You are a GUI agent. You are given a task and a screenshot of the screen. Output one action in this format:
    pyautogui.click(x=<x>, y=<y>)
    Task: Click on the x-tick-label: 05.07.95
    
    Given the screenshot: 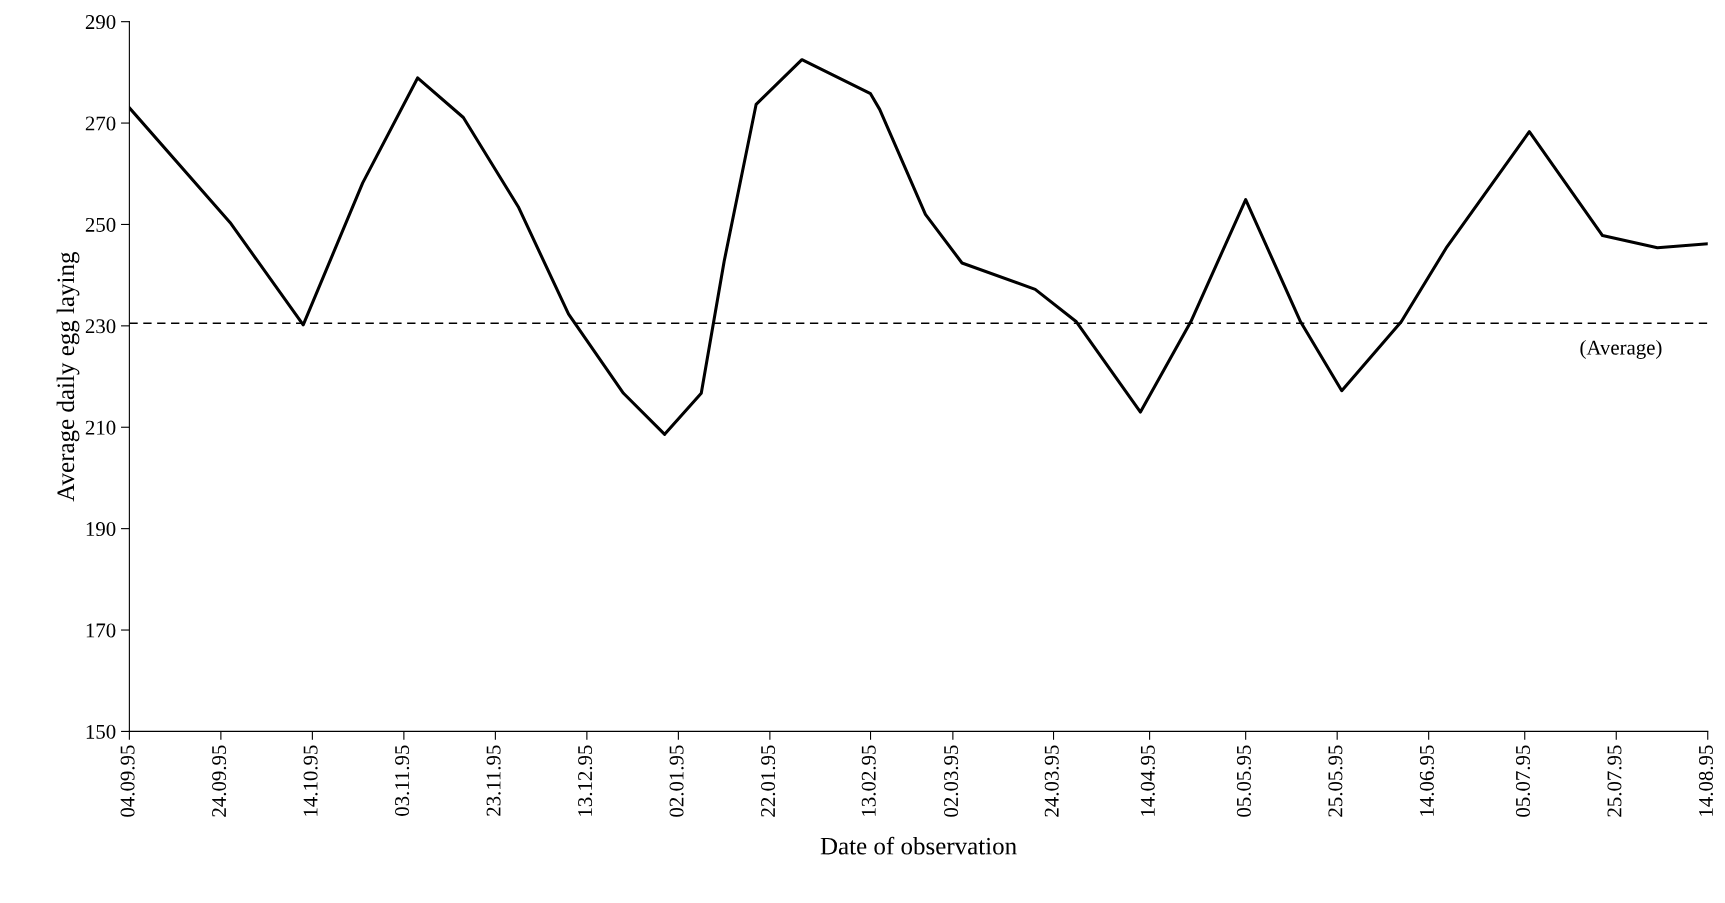 What is the action you would take?
    pyautogui.click(x=1523, y=781)
    